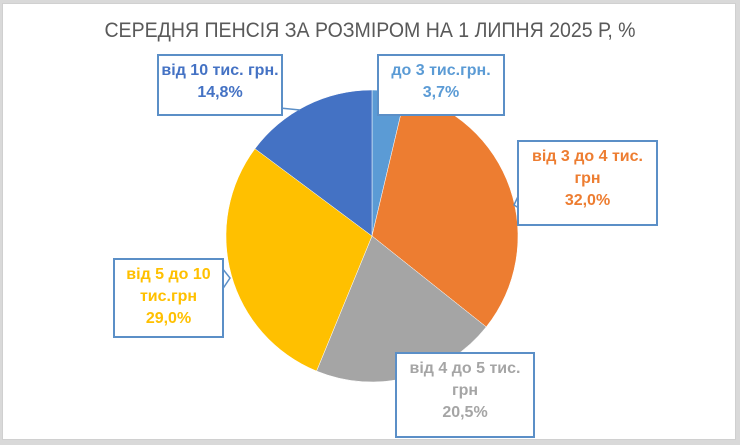 This screenshot has width=740, height=445. Describe the element at coordinates (220, 70) in the screenshot. I see `label-text: від 10 тис. грн.` at that location.